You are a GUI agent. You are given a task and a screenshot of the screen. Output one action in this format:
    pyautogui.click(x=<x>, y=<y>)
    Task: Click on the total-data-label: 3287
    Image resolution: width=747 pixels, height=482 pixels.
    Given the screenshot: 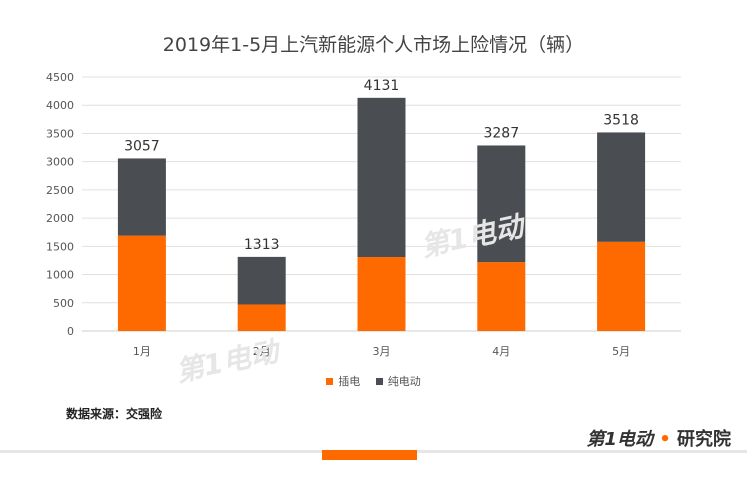 What is the action you would take?
    pyautogui.click(x=501, y=133)
    